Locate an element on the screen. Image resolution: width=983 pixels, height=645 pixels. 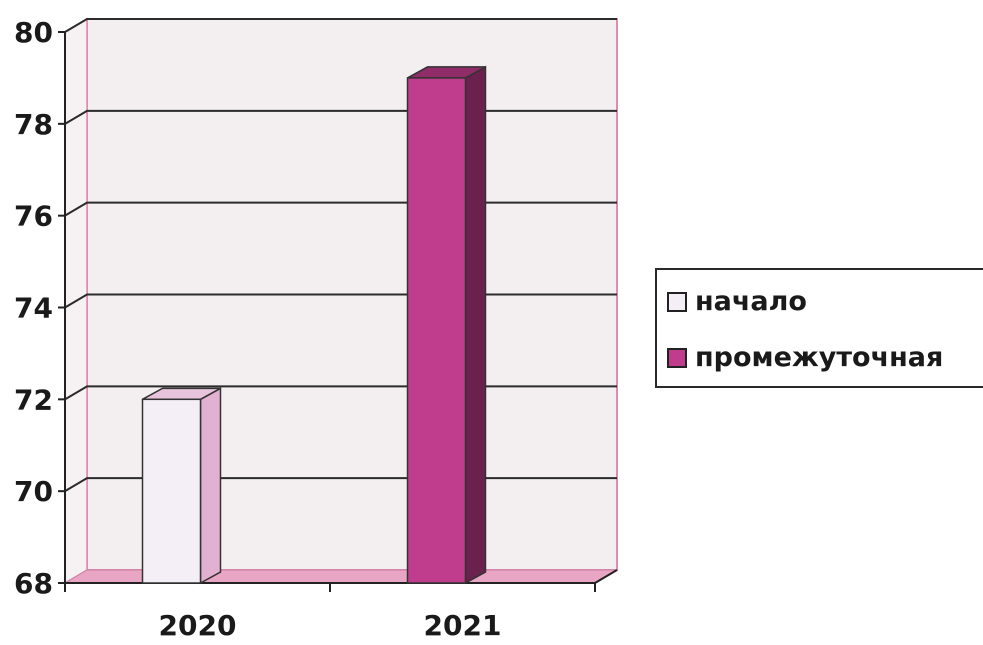
y-tick-label: 78 is located at coordinates (33, 124).